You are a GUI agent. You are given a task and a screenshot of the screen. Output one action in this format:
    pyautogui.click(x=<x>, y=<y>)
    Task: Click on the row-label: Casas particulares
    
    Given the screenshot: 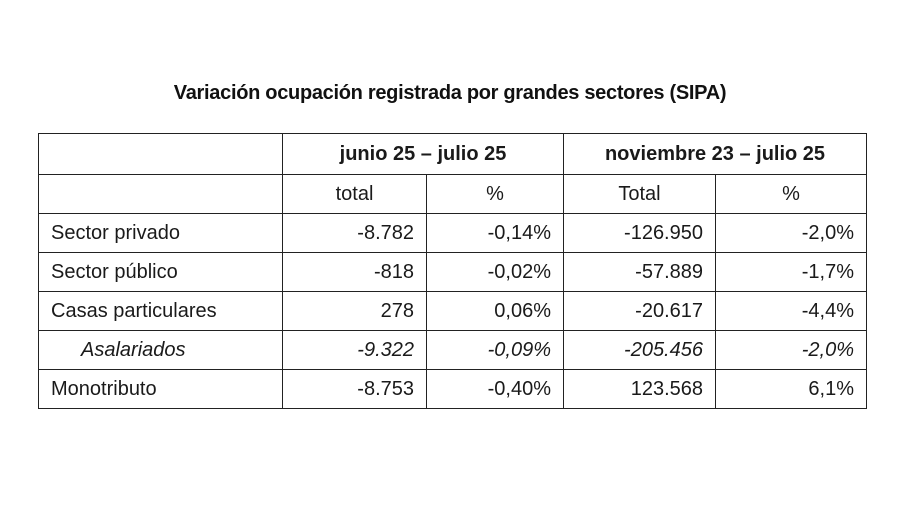 What is the action you would take?
    pyautogui.click(x=160, y=311)
    